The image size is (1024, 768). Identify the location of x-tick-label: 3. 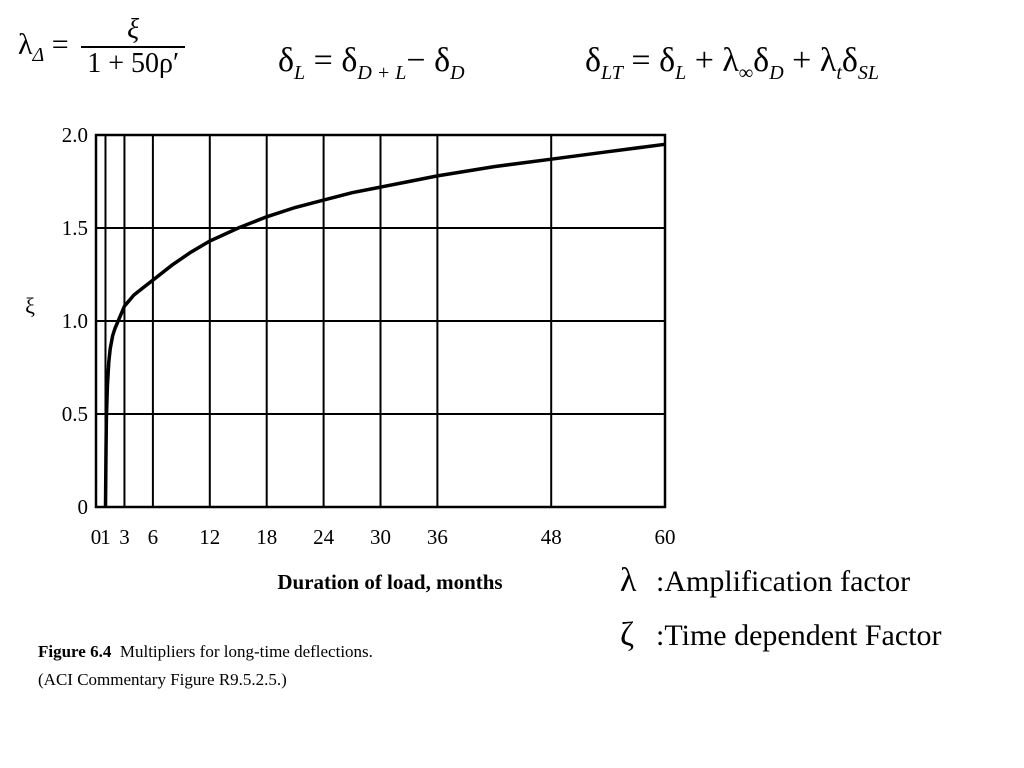
(124, 537).